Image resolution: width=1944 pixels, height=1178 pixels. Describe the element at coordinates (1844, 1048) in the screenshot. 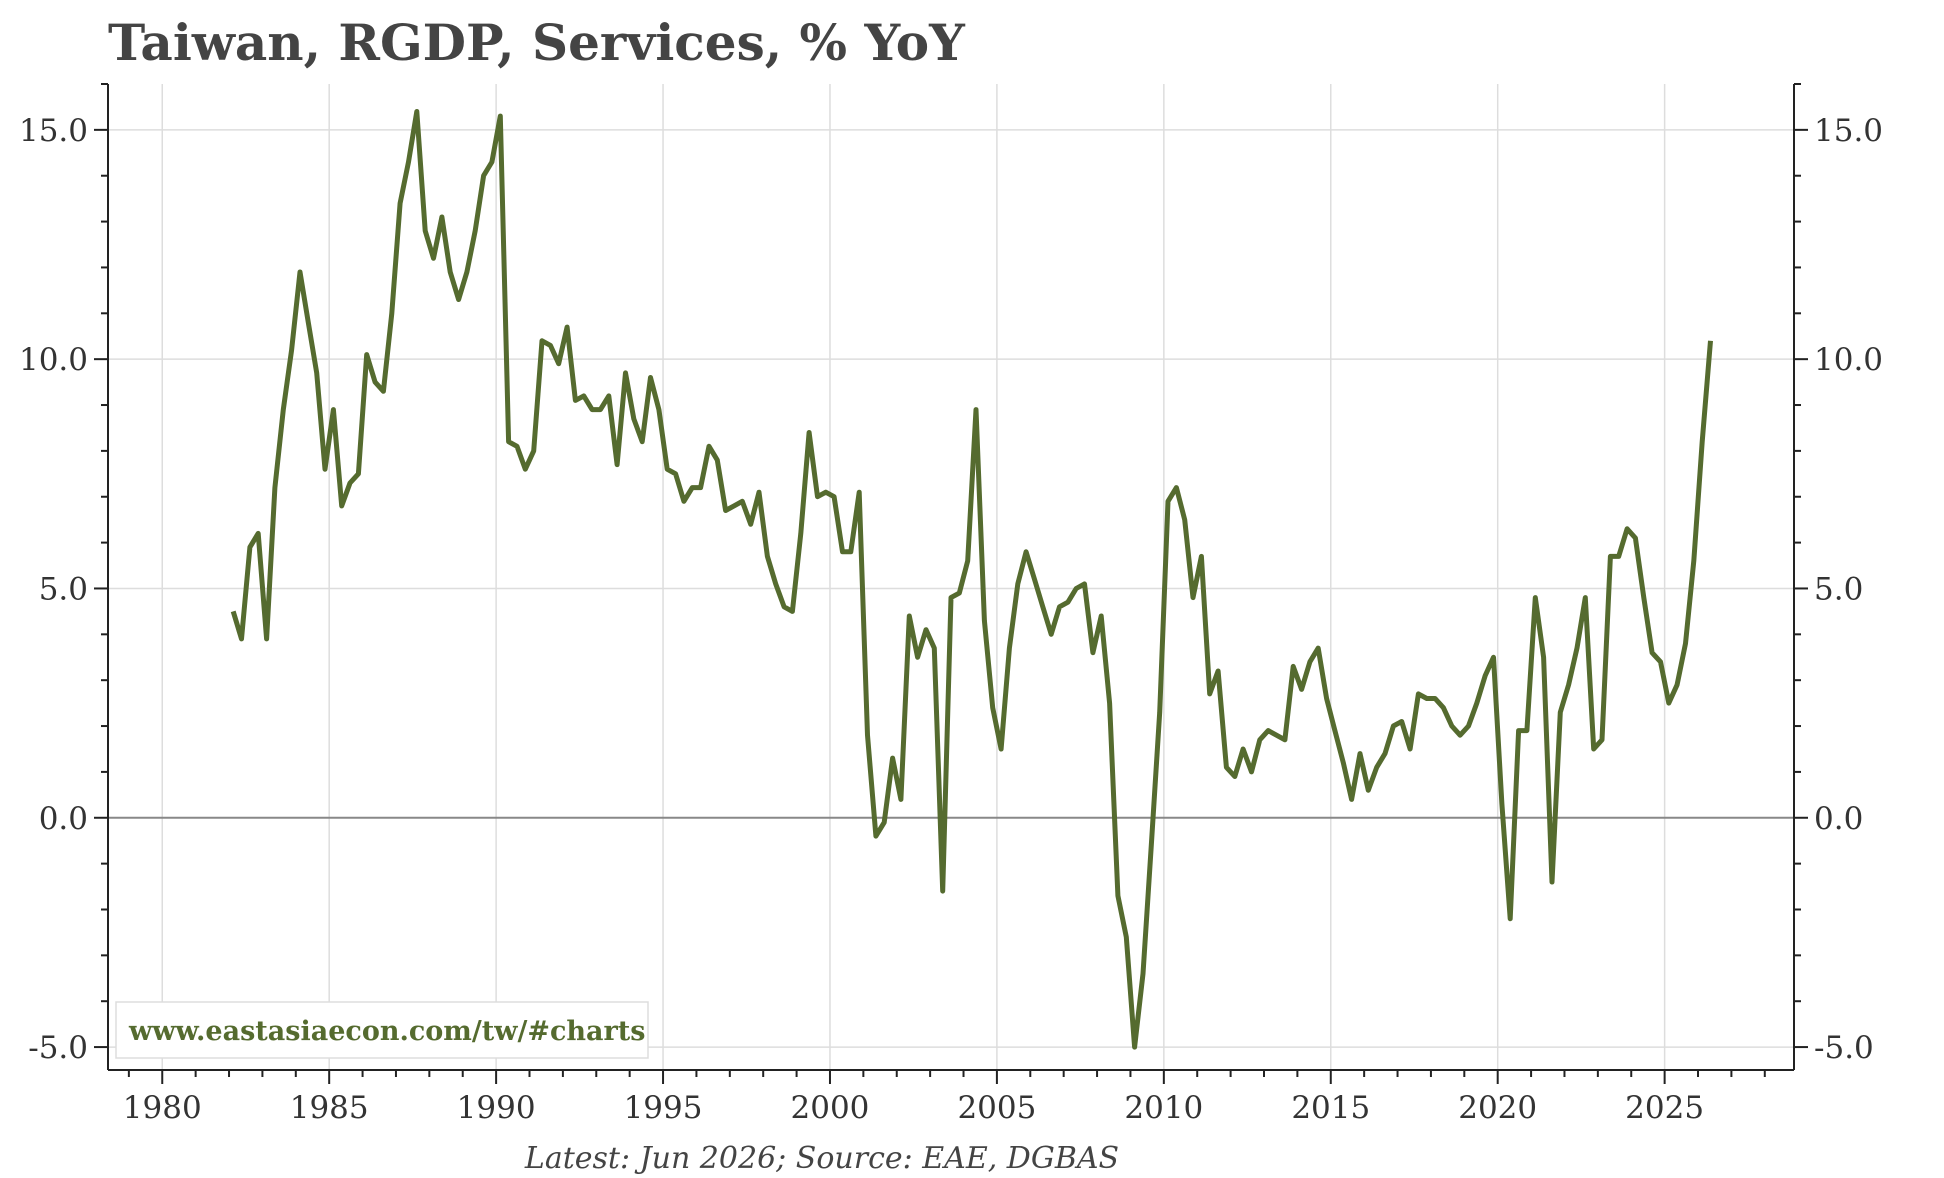

I see `y-right-tick-label: -5.0` at that location.